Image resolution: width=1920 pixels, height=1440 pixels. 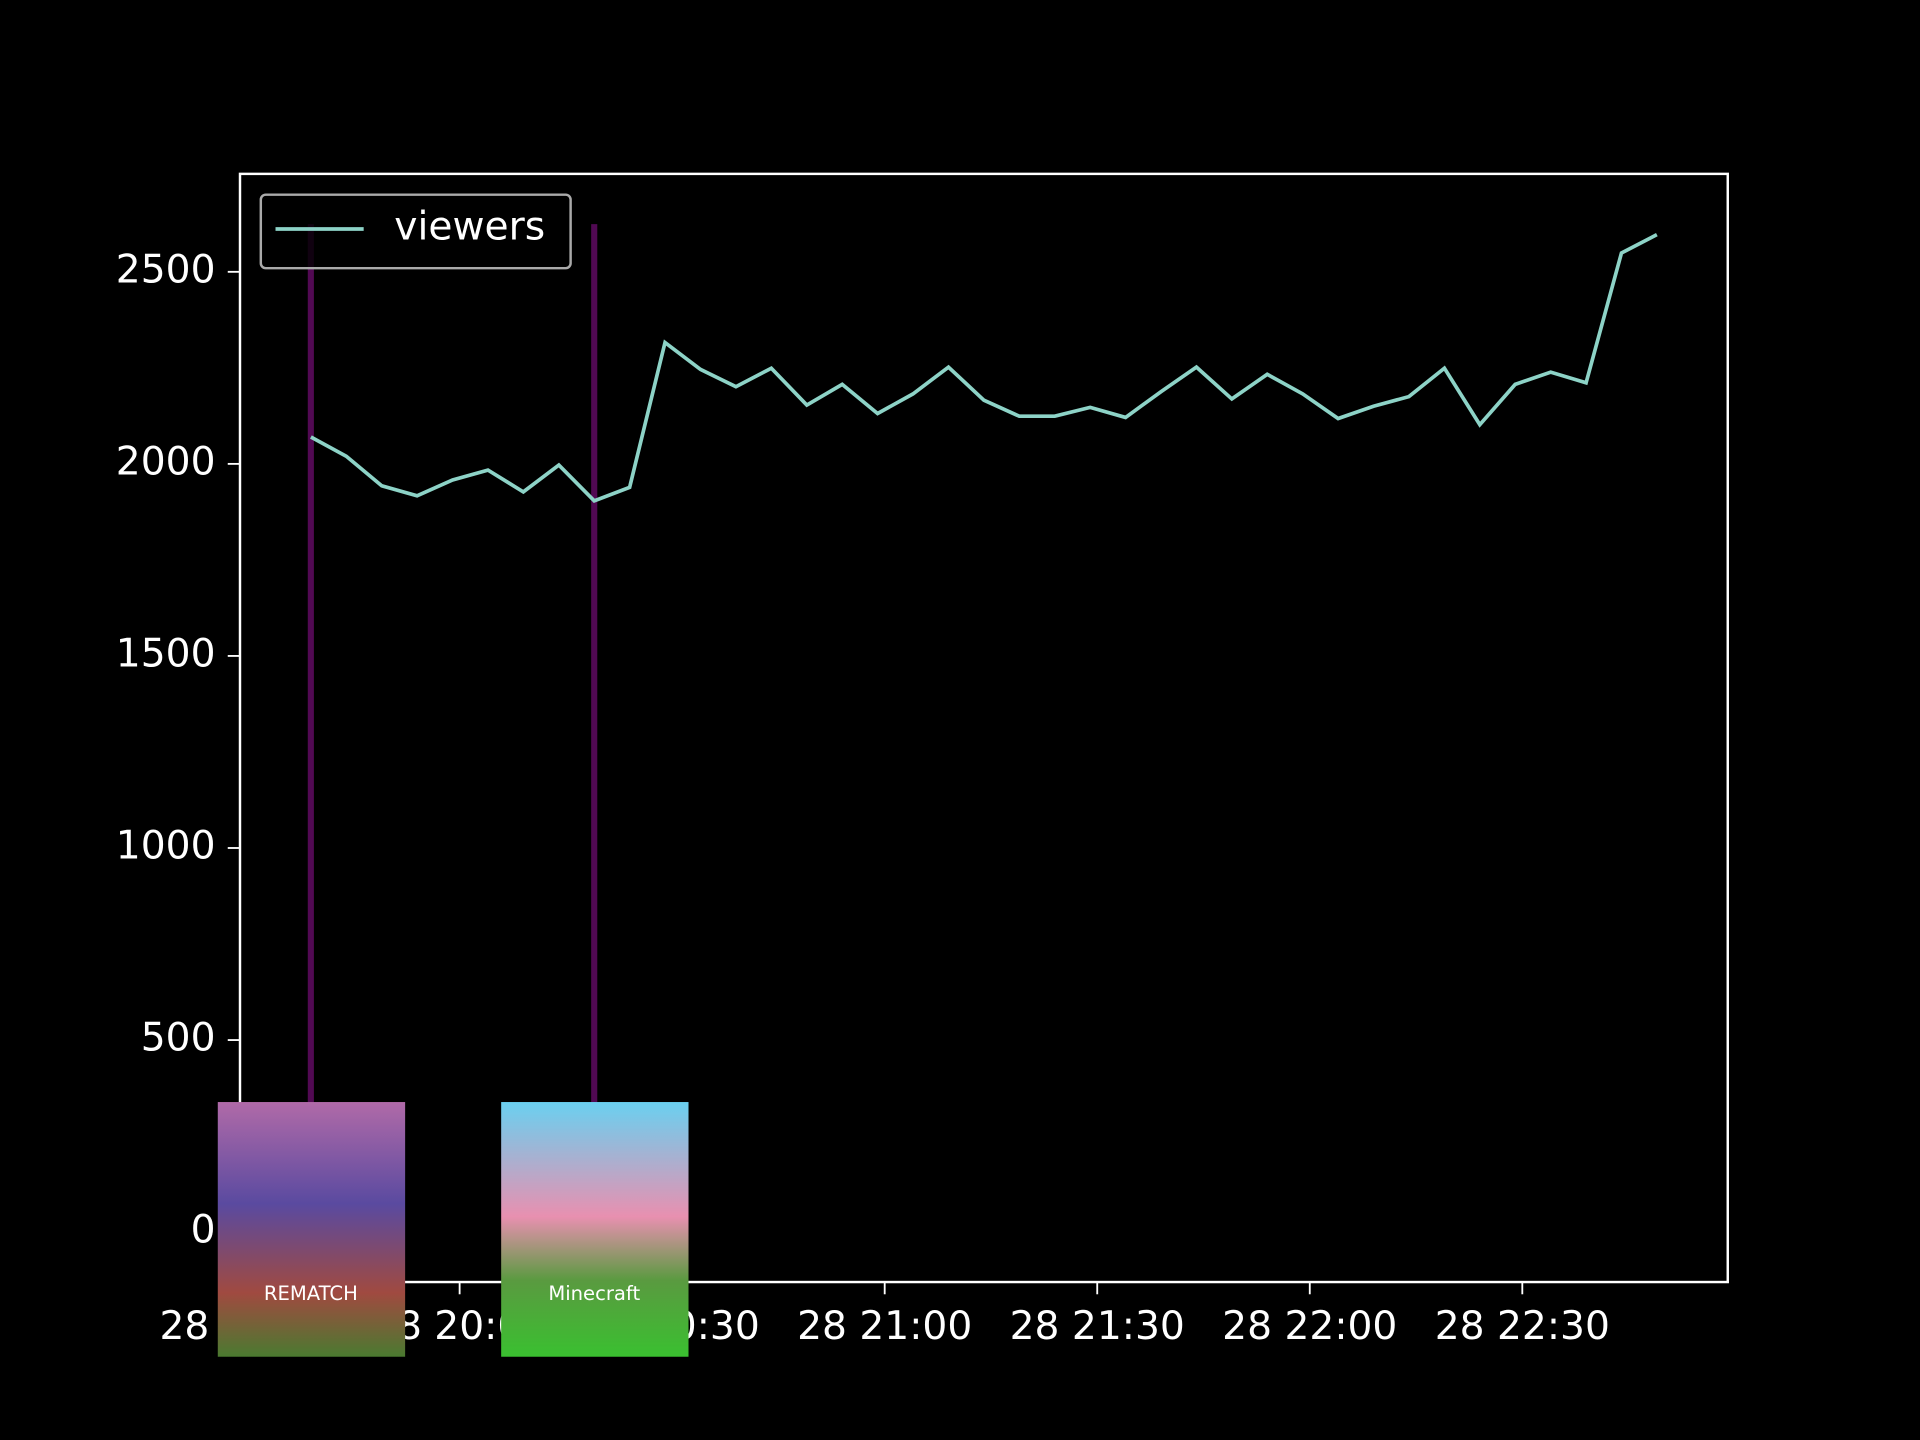 I want to click on y-tick-label: 2500, so click(x=166, y=269).